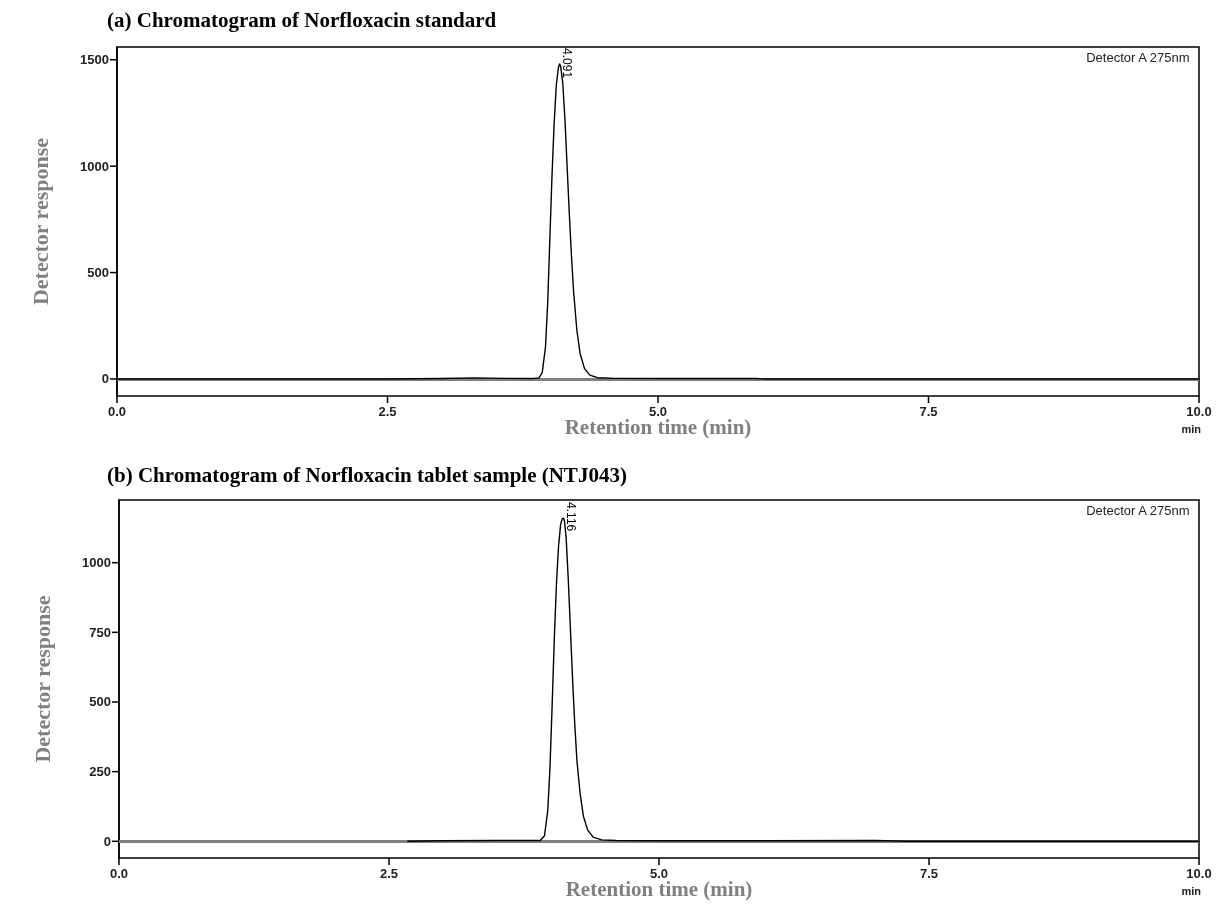 The image size is (1217, 909). What do you see at coordinates (100, 772) in the screenshot?
I see `y-tick-label: 250` at bounding box center [100, 772].